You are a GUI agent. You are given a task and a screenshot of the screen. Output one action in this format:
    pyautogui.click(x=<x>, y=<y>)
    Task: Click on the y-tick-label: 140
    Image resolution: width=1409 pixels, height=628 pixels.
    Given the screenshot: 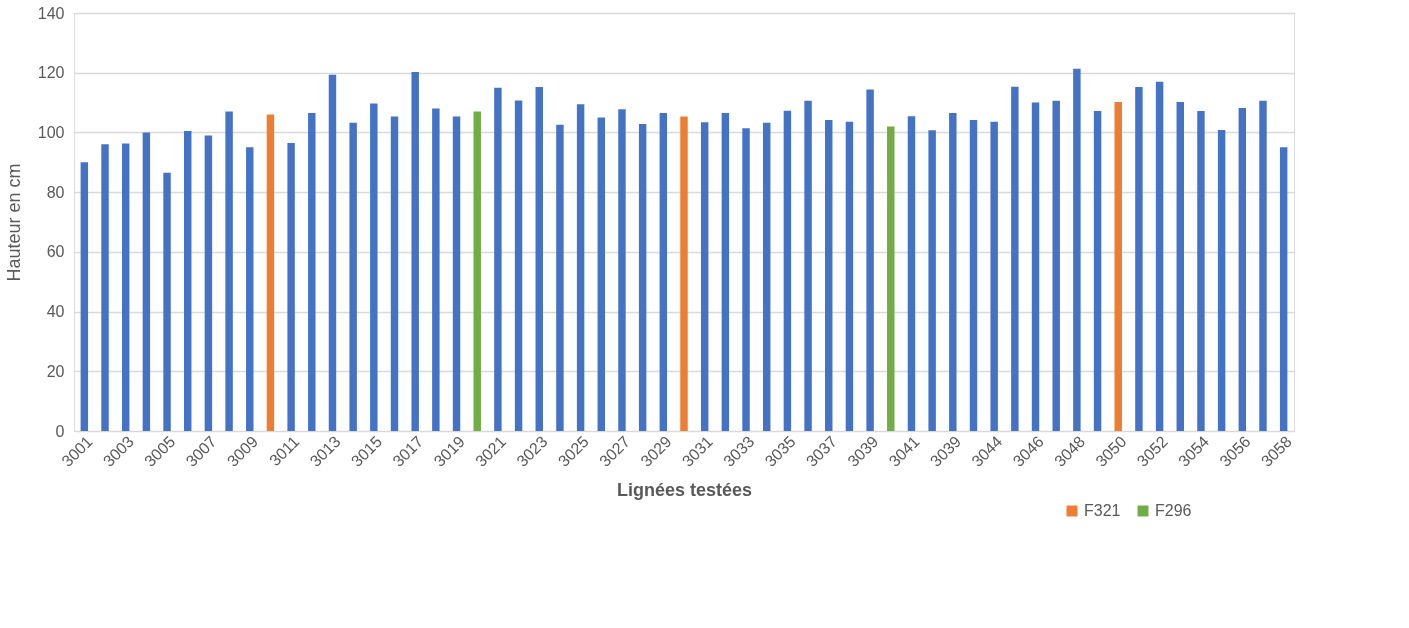 What is the action you would take?
    pyautogui.click(x=51, y=13)
    